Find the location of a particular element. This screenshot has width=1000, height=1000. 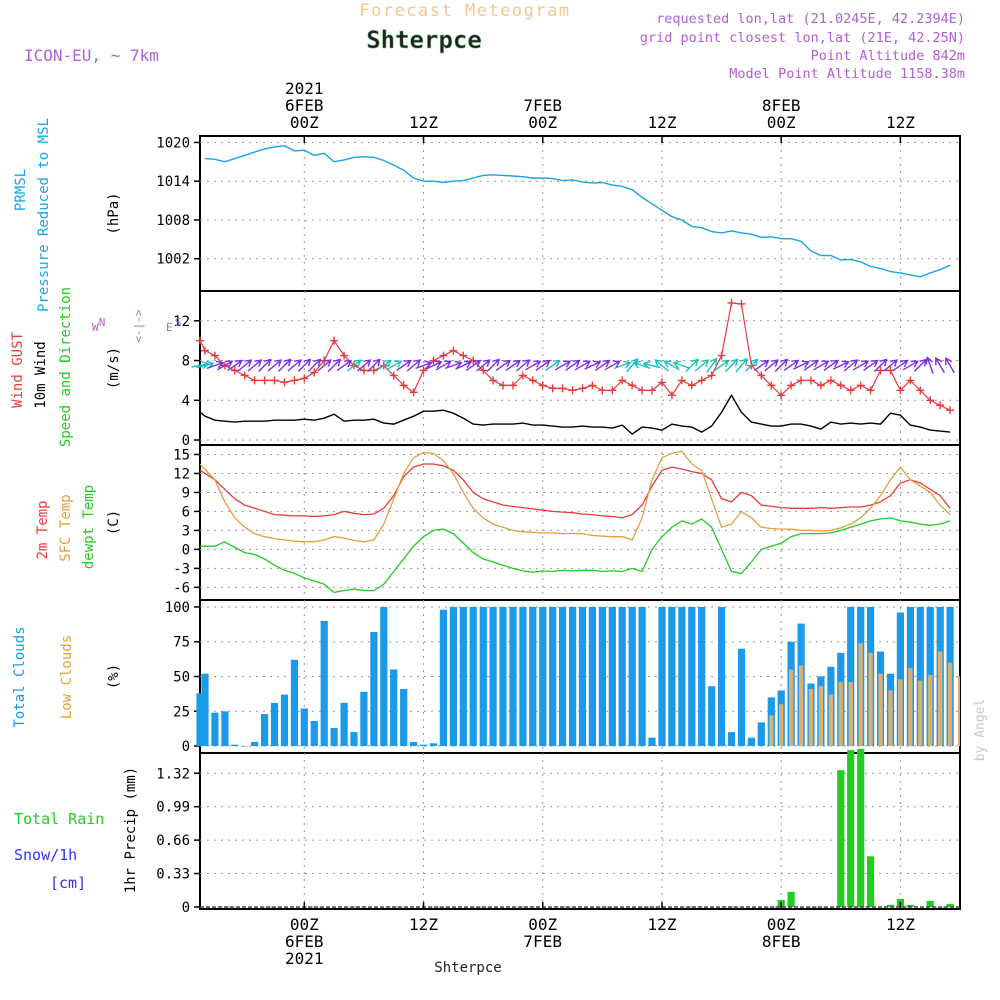

y-tick-label: 0.66 is located at coordinates (173, 841).